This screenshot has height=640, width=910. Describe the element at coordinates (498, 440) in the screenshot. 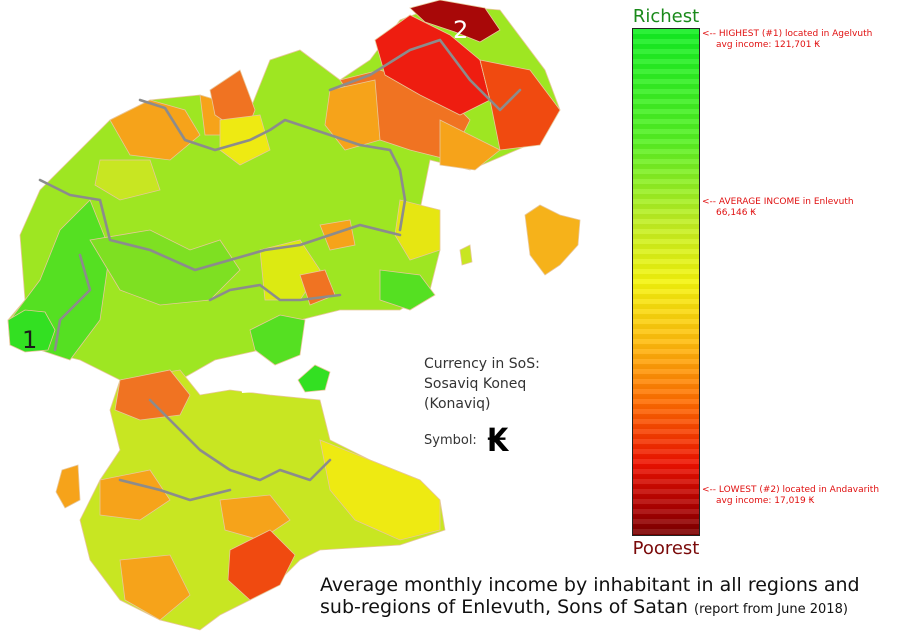

I see `kip-symbol-icon: ₭` at that location.